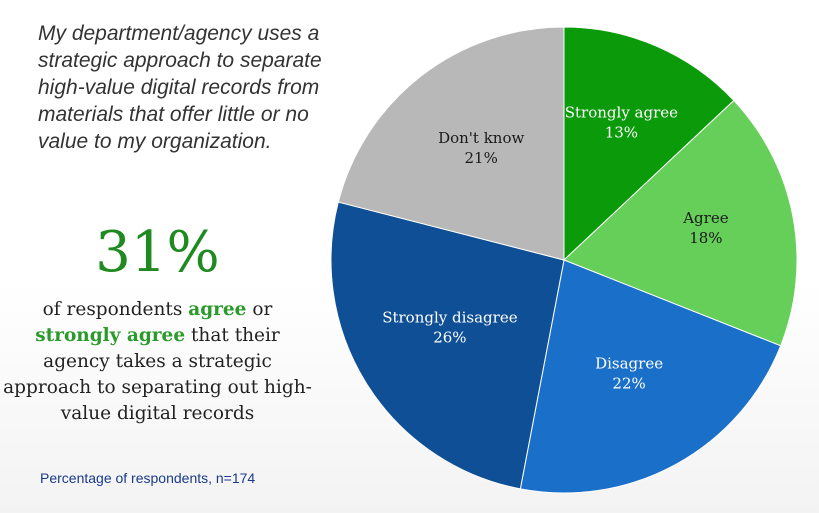 The image size is (819, 513). I want to click on footnote: Percentage of respondents, n=174, so click(148, 478).